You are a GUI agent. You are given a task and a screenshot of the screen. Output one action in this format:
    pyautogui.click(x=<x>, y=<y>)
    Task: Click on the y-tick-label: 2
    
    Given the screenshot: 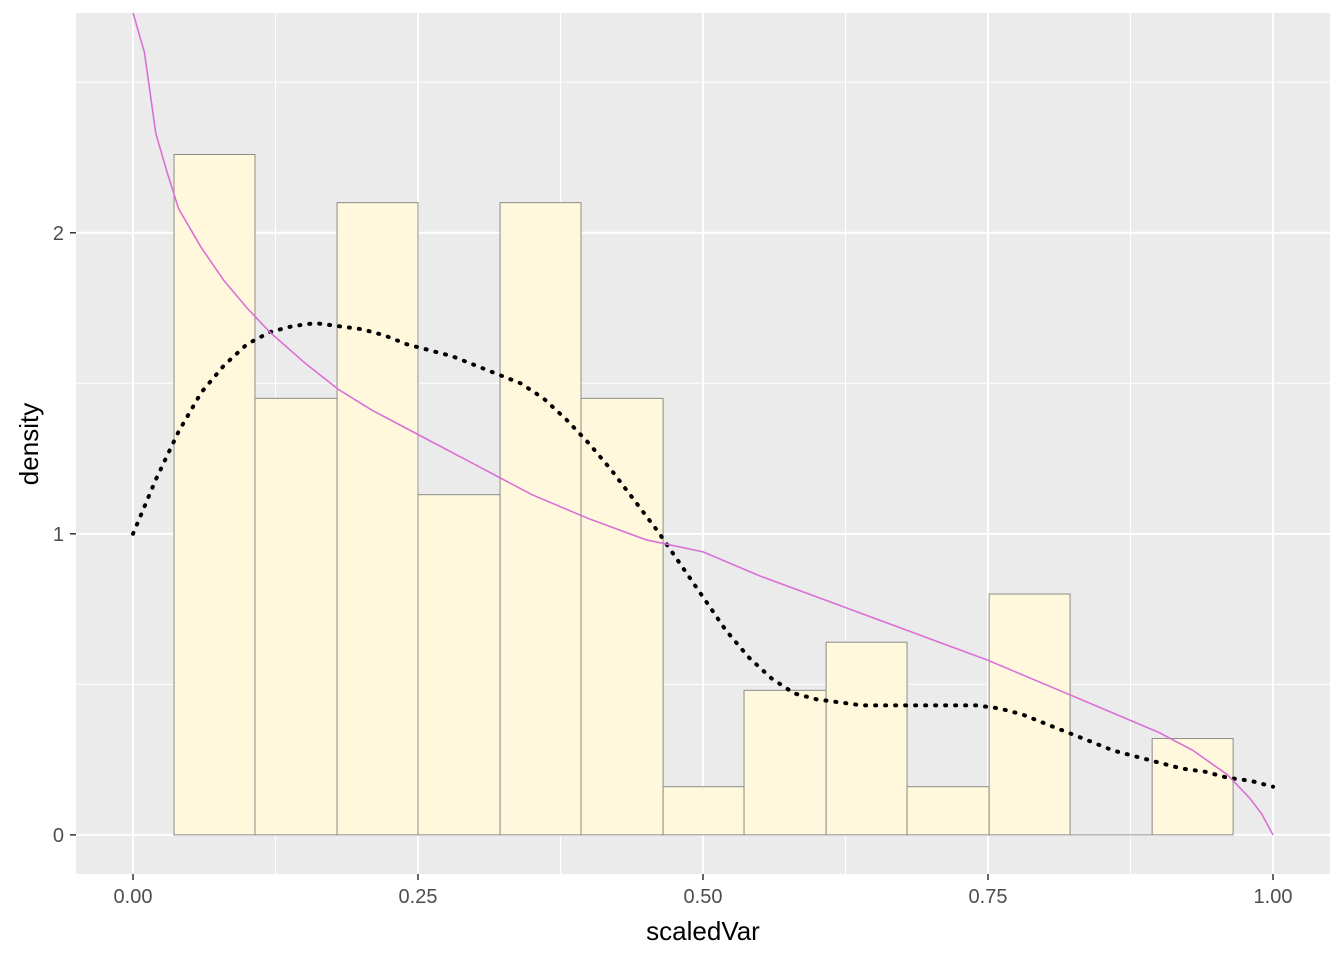 What is the action you would take?
    pyautogui.click(x=58, y=234)
    